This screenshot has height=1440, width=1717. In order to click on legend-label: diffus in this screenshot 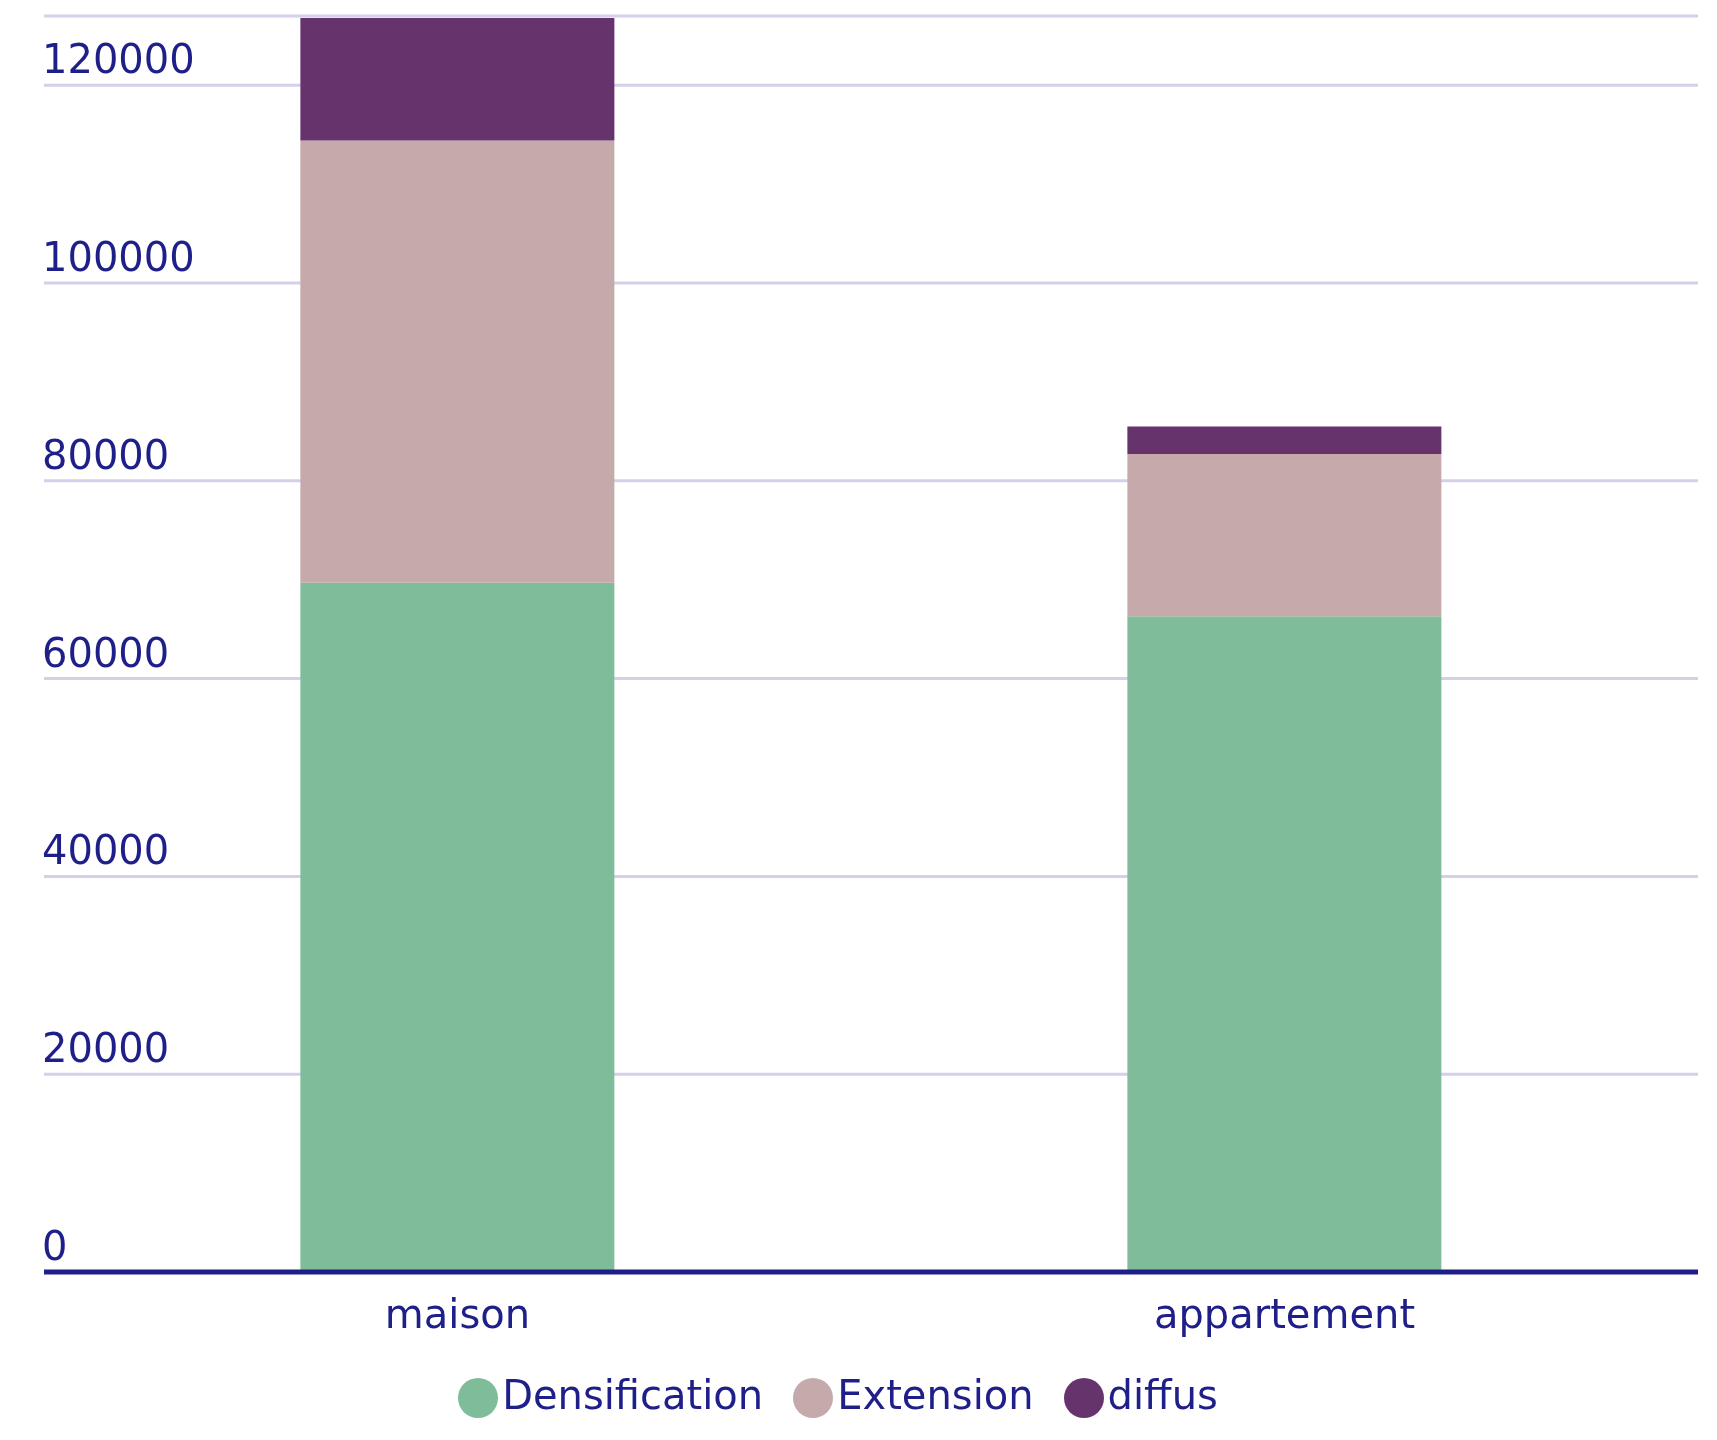, I will do `click(1162, 1395)`.